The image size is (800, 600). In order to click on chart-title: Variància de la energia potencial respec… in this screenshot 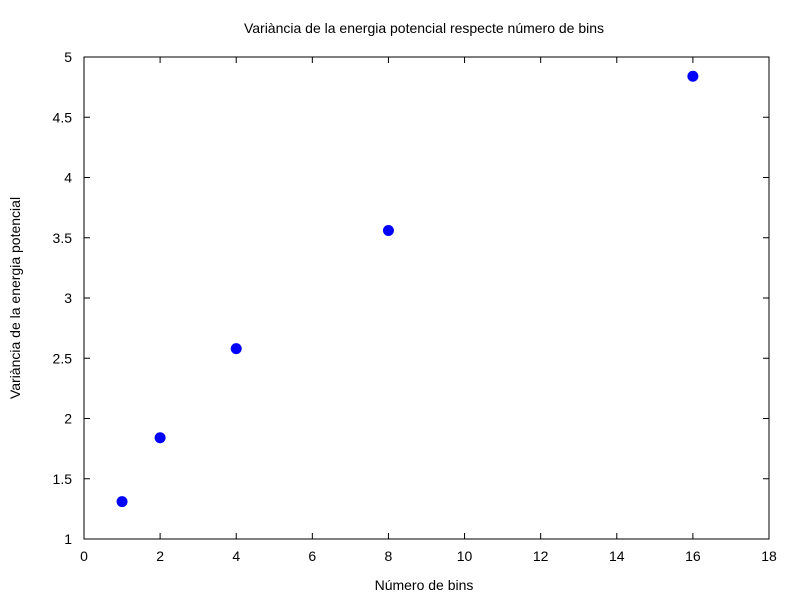, I will do `click(424, 28)`.